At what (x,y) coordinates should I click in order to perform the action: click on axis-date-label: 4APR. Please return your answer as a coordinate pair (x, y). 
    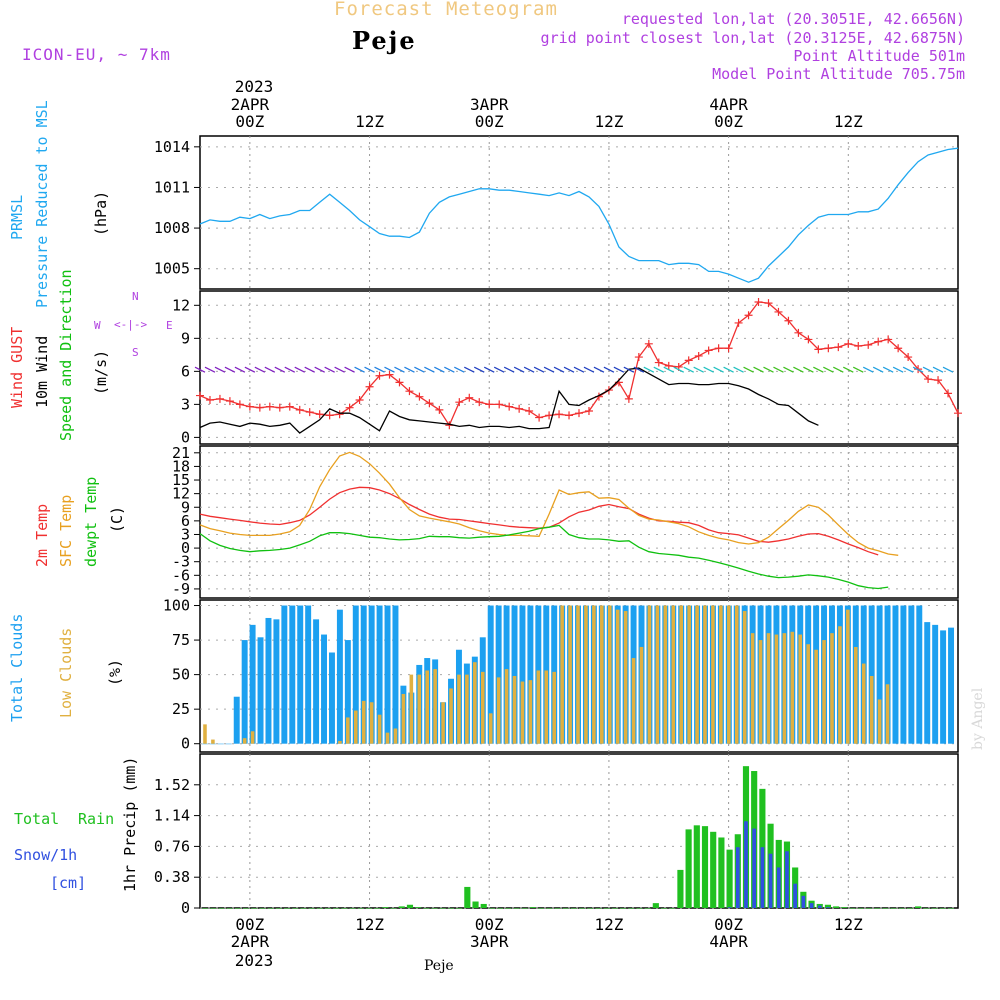
    Looking at the image, I should click on (728, 104).